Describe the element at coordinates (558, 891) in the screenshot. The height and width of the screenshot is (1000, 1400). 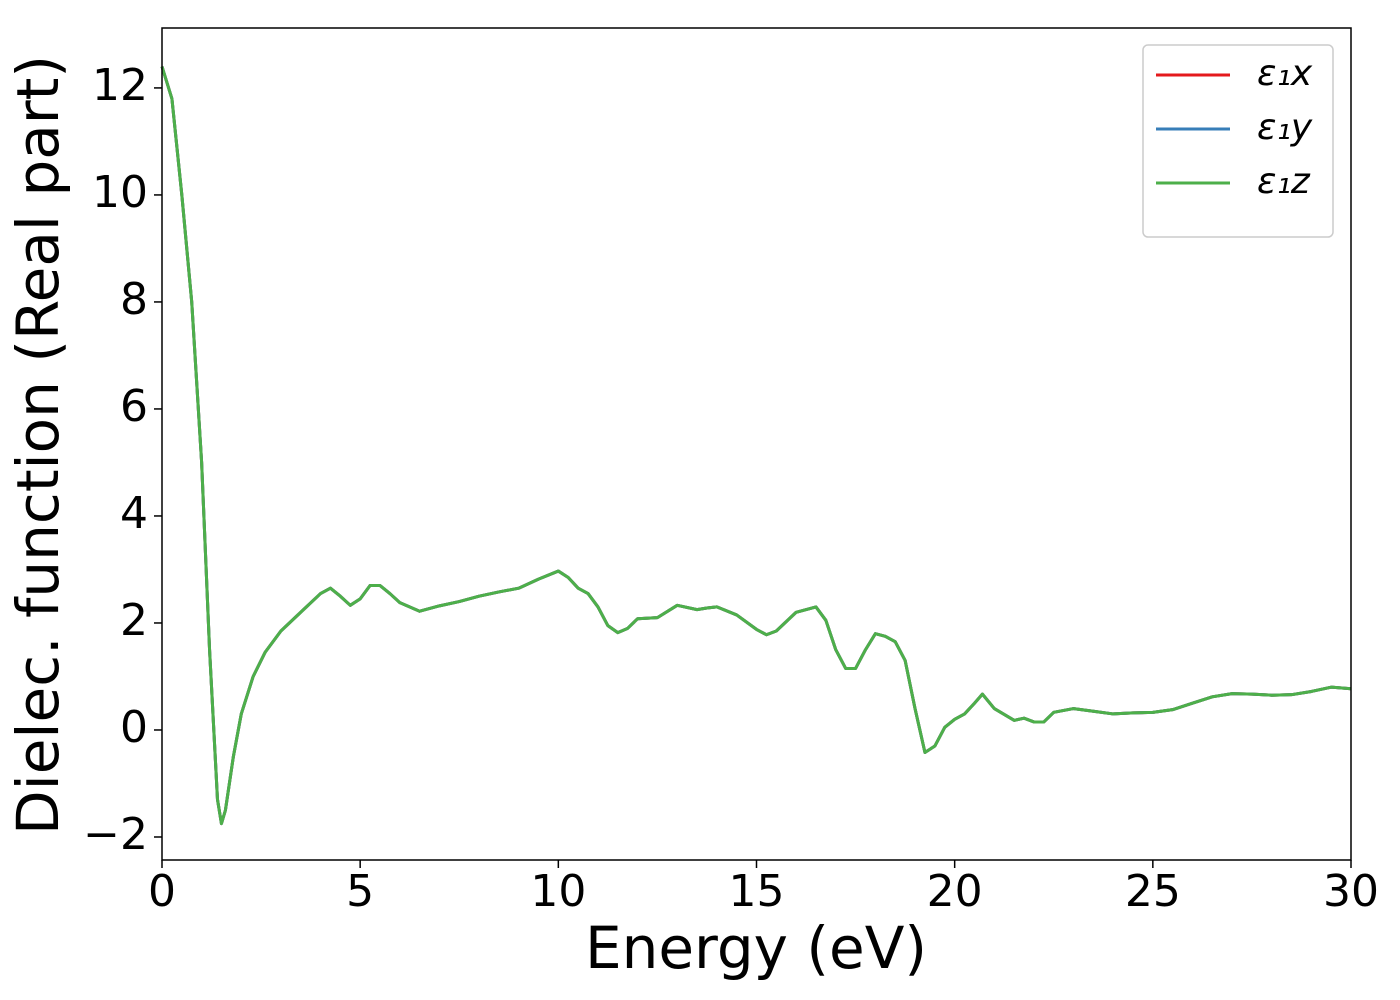
I see `x-tick-label: 10` at that location.